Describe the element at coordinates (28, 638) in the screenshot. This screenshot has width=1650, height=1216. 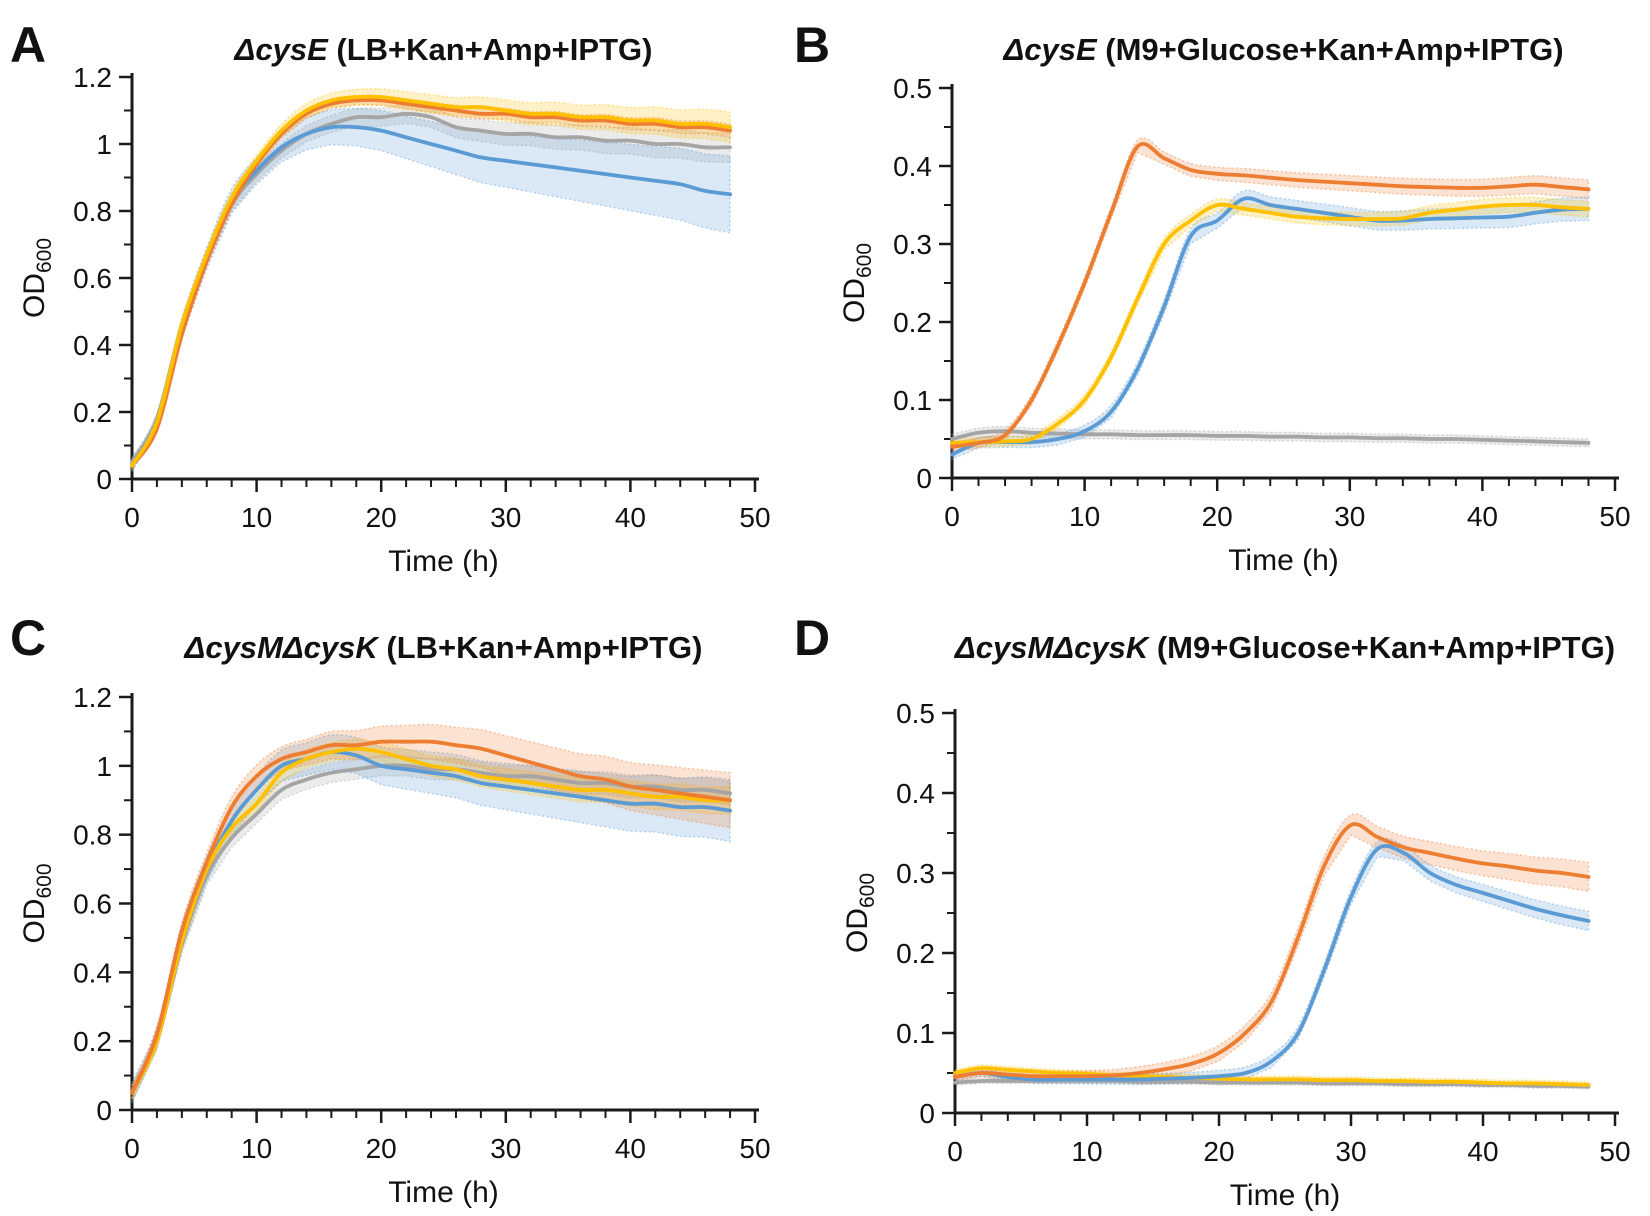
I see `panel-label-c: C` at that location.